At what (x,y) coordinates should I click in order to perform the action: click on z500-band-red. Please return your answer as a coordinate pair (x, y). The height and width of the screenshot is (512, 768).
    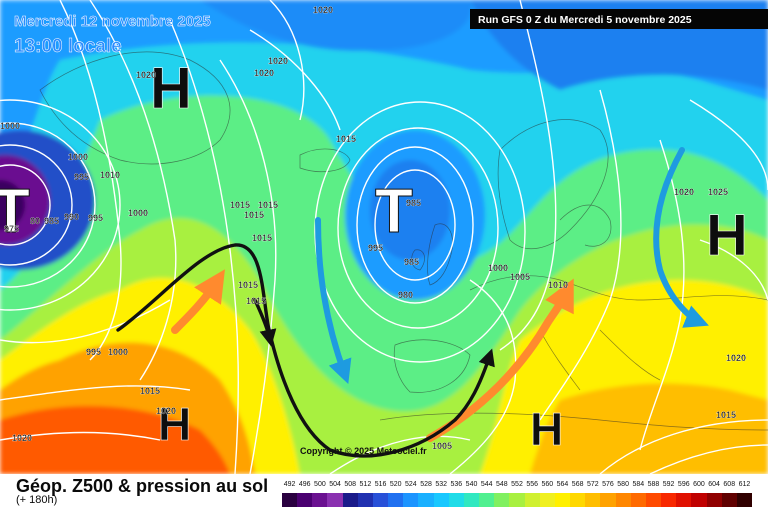
    Looking at the image, I should click on (115, 440).